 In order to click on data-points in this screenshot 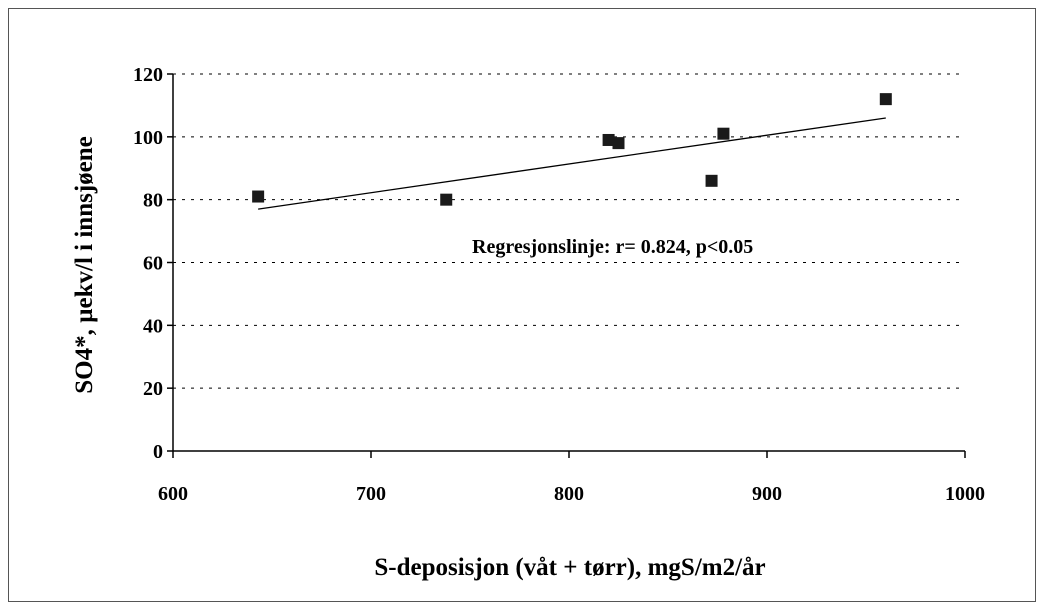, I will do `click(572, 149)`.